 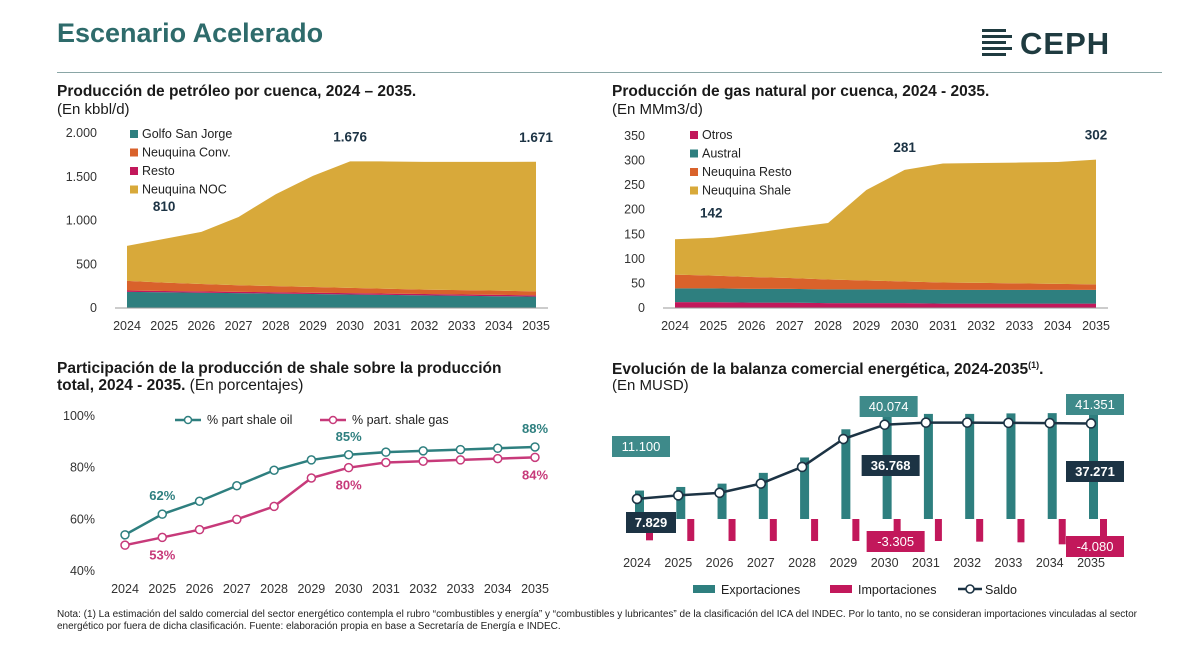 What do you see at coordinates (186, 153) in the screenshot?
I see `legend-label: Neuquina Conv.` at bounding box center [186, 153].